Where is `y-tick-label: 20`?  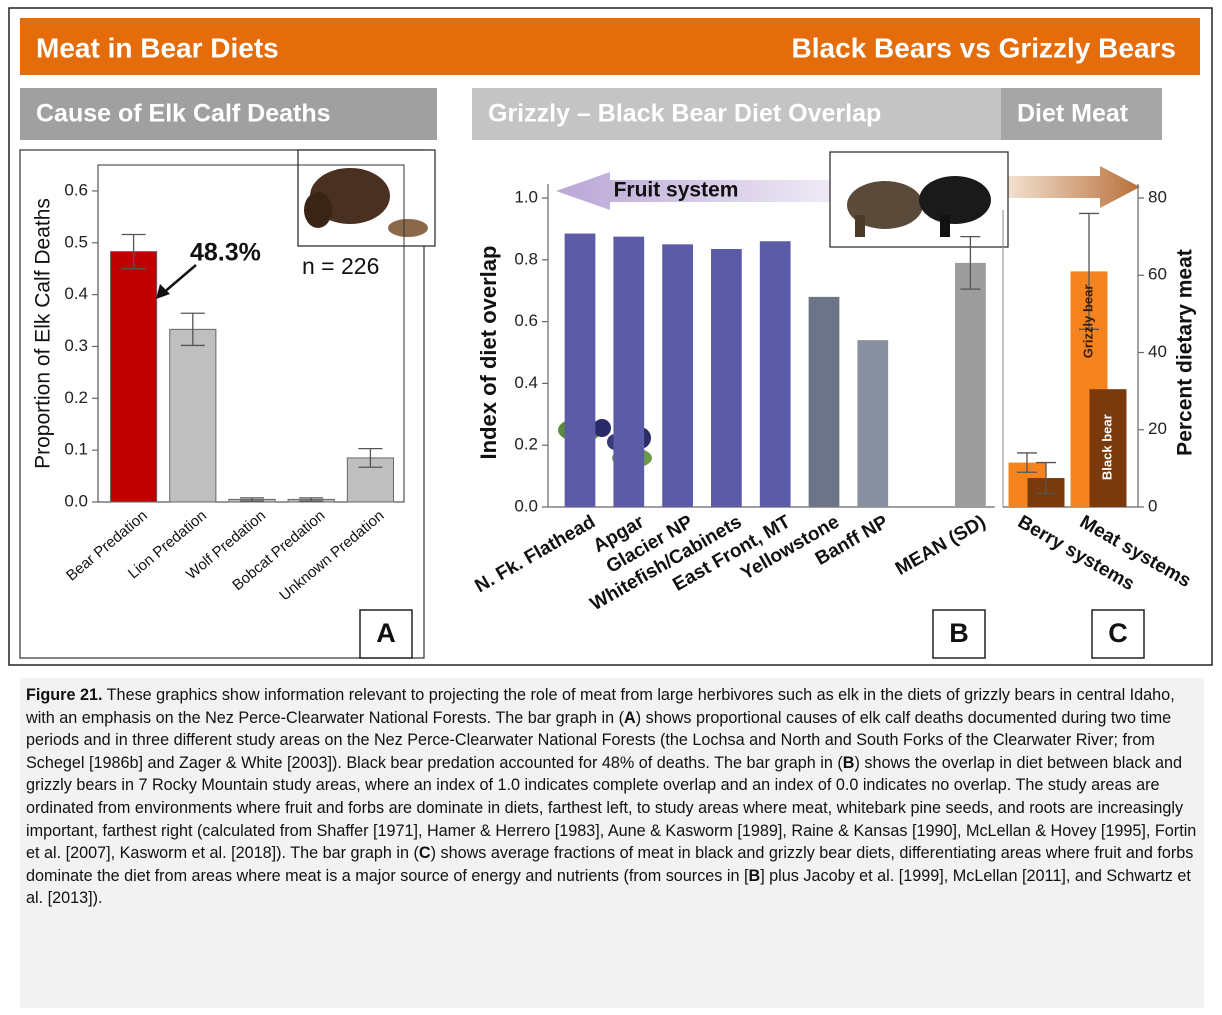
y-tick-label: 20 is located at coordinates (1157, 428).